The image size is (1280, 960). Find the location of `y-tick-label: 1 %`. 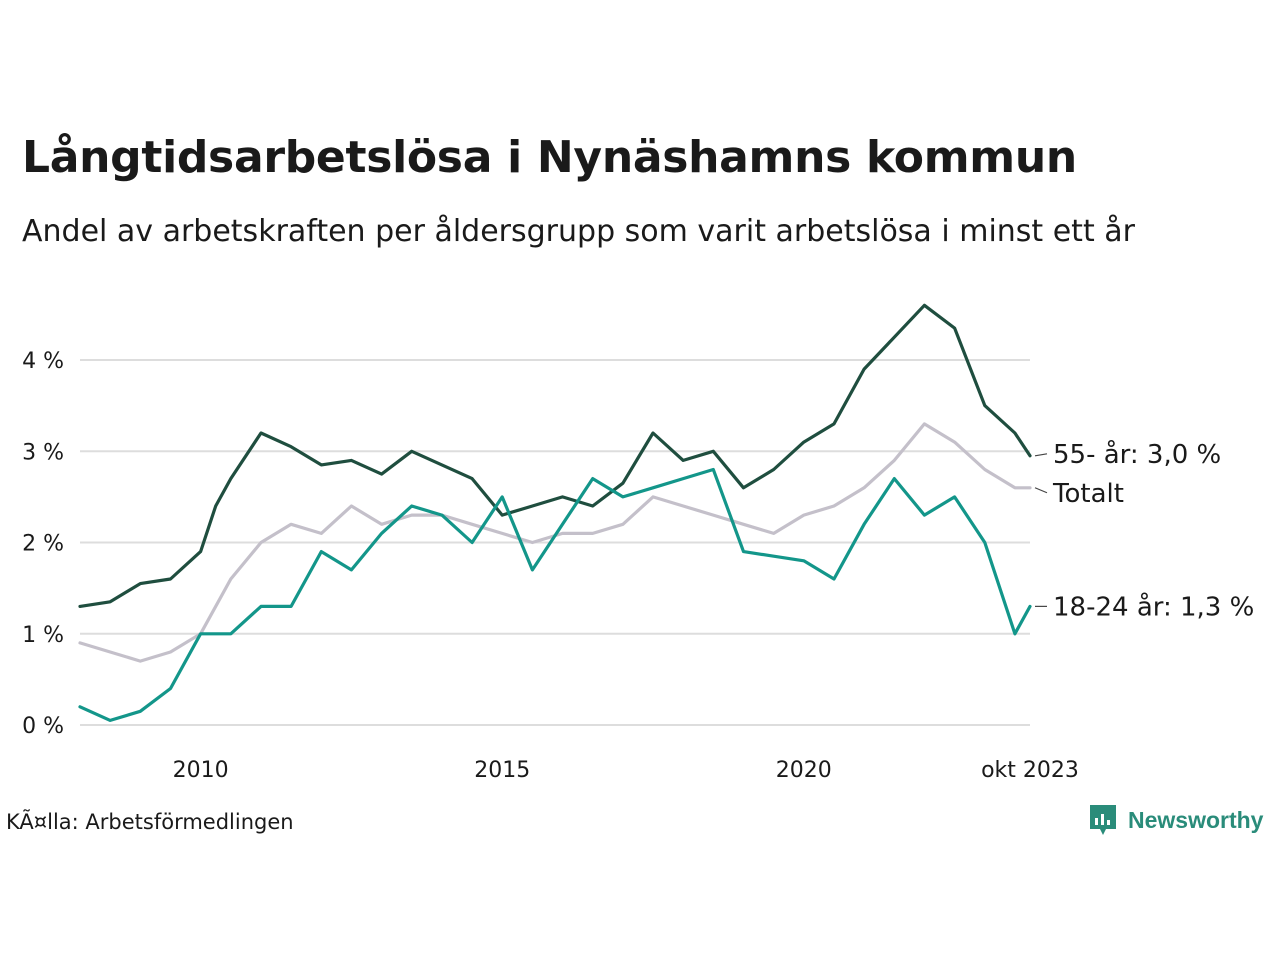

y-tick-label: 1 % is located at coordinates (43, 635).